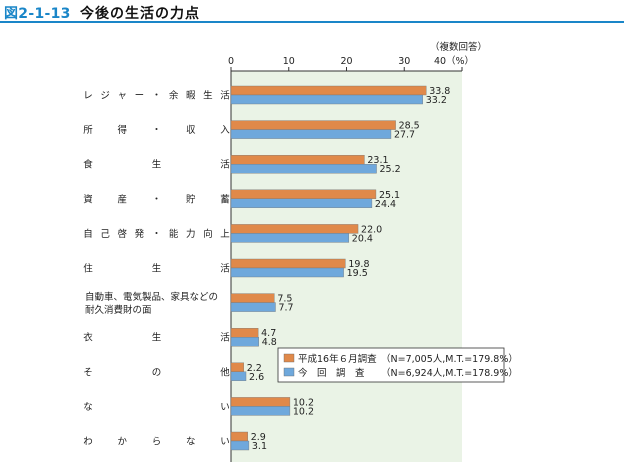  Describe the element at coordinates (191, 234) in the screenshot. I see `category-label: 力` at that location.